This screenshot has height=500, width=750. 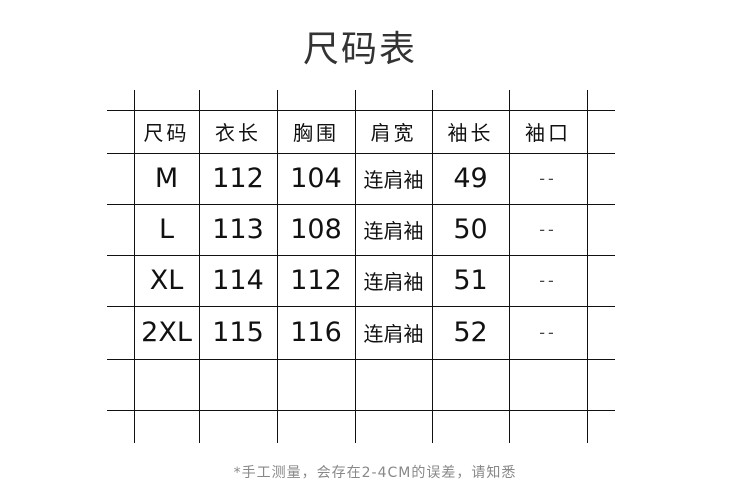 I want to click on table-cell: 114, so click(x=238, y=280).